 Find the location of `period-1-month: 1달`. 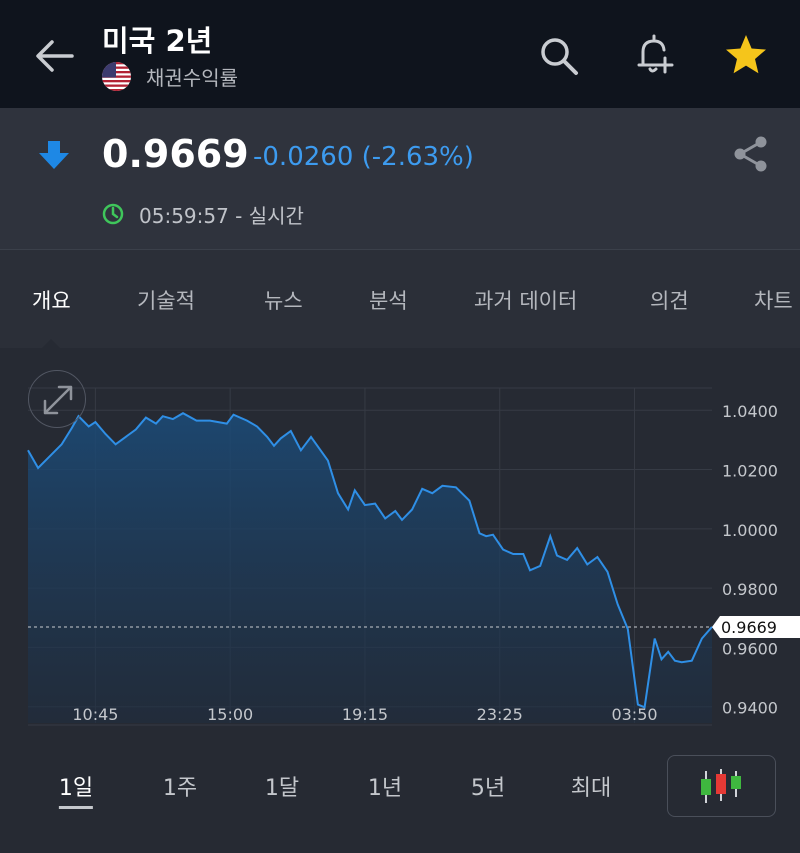

period-1-month: 1달 is located at coordinates (282, 788).